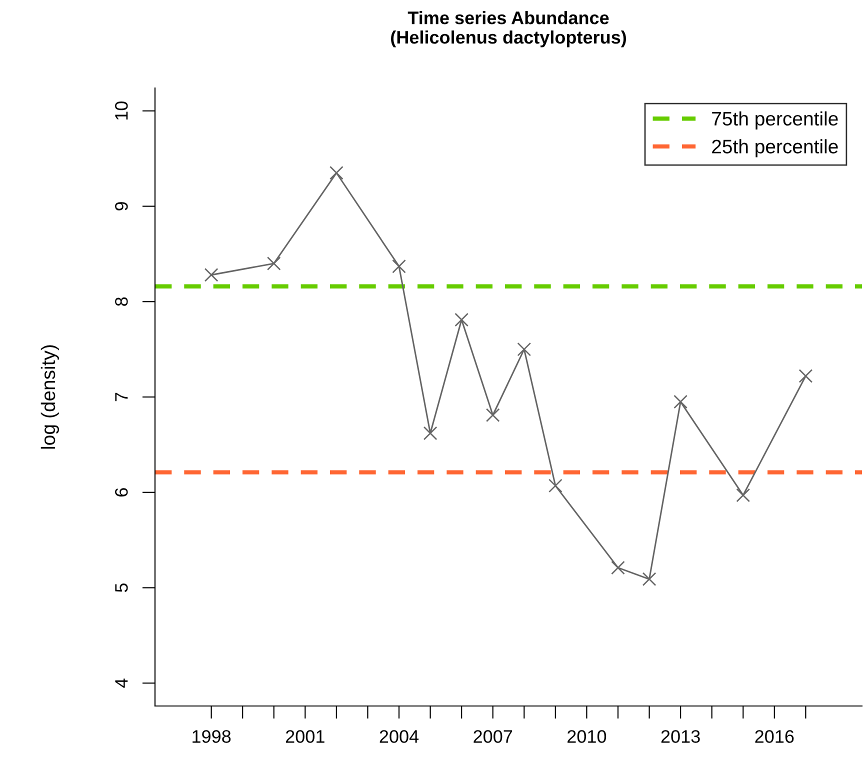  Describe the element at coordinates (121, 587) in the screenshot. I see `y-tick-label: 5` at that location.